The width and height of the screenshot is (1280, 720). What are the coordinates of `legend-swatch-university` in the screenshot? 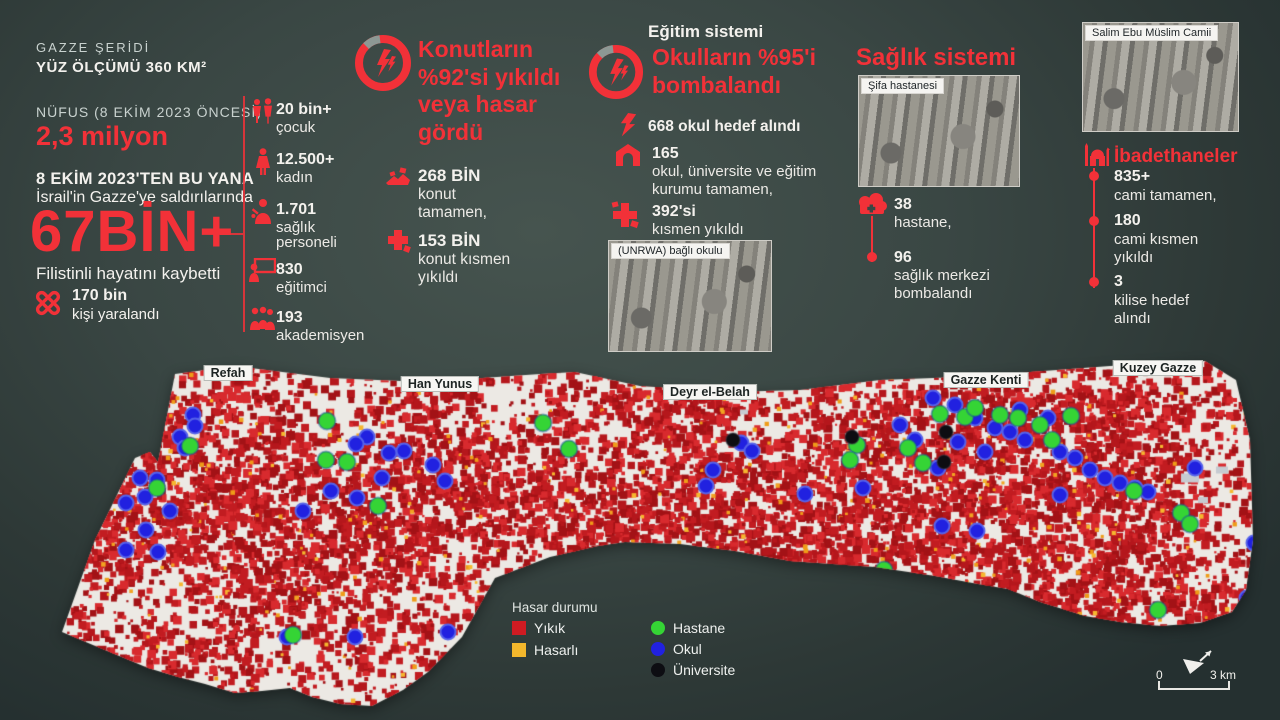 It's located at (658, 670).